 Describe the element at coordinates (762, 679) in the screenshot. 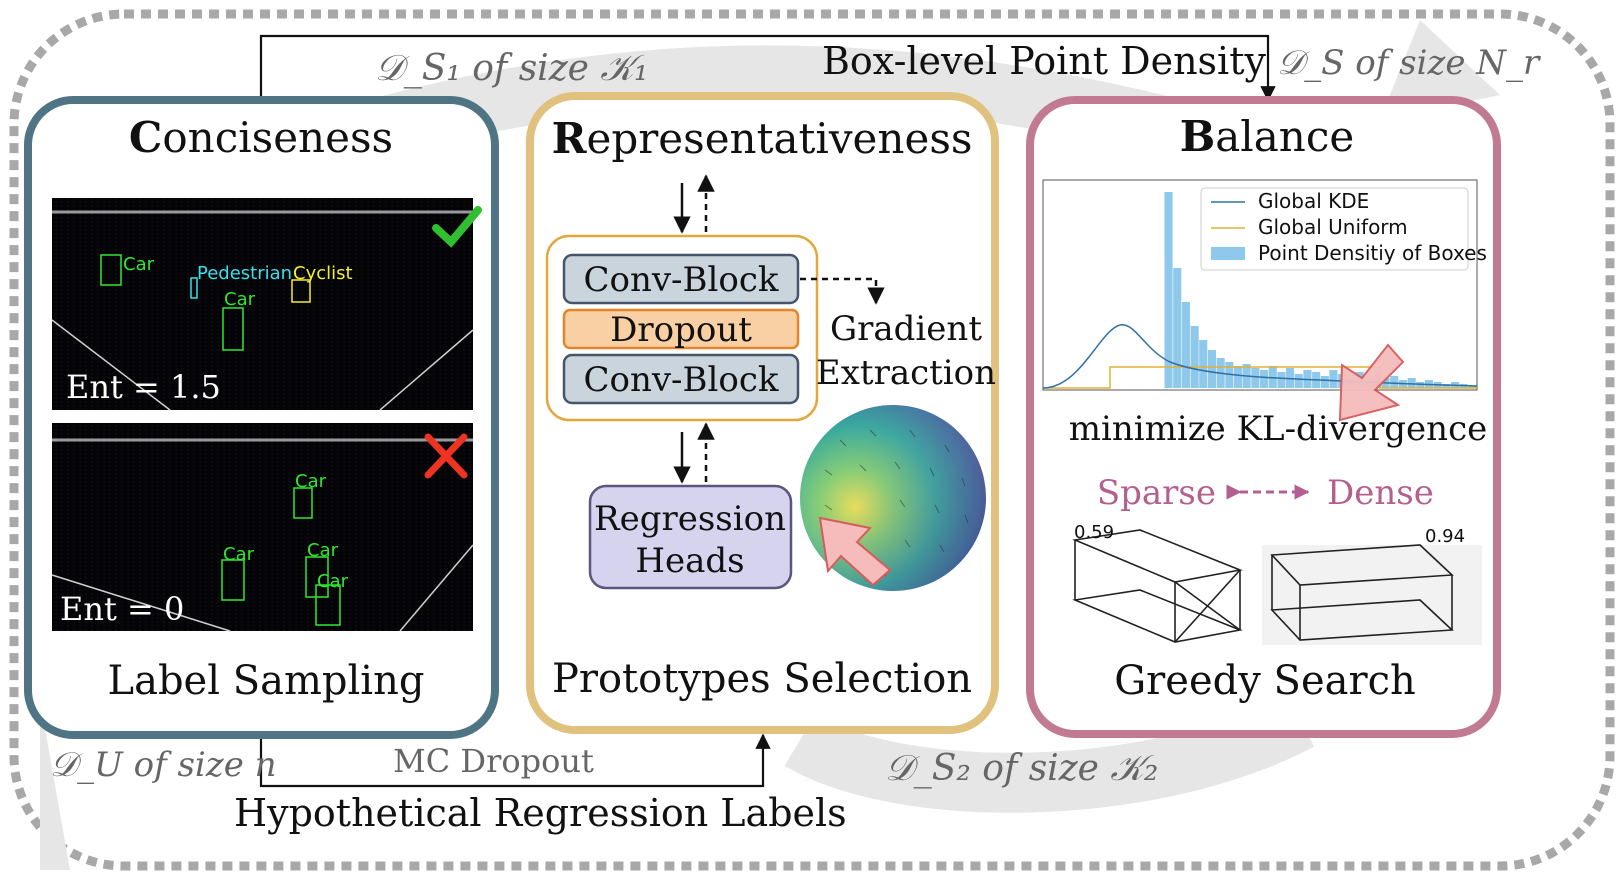

I see `prototypes-selection-subtitle: Prototypes Selection` at that location.